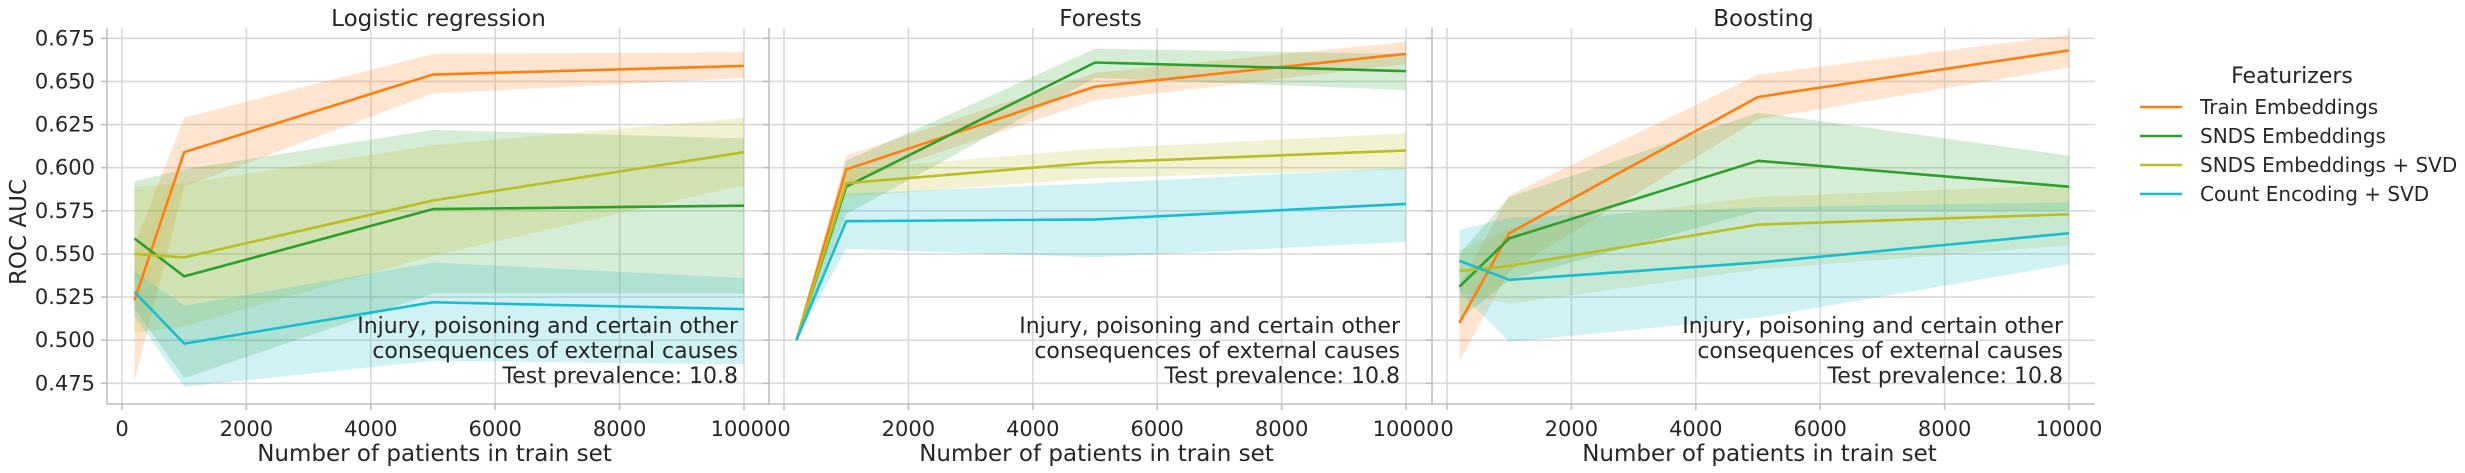 Image resolution: width=2465 pixels, height=473 pixels. Describe the element at coordinates (2314, 194) in the screenshot. I see `legend-label-3: Count Encoding + SVD` at that location.